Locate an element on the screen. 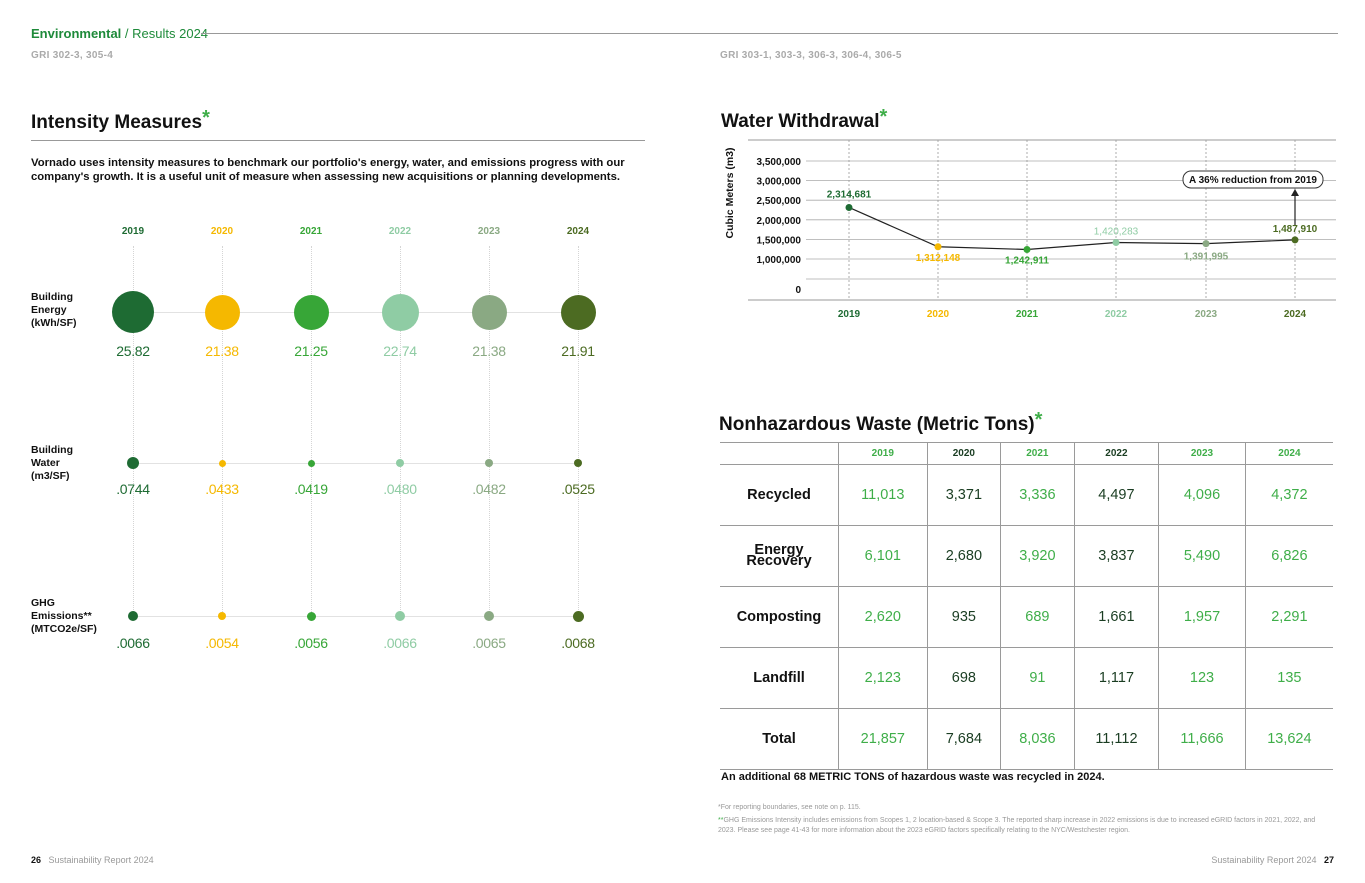 This screenshot has height=883, width=1365. intensity-value: .0056 is located at coordinates (311, 643).